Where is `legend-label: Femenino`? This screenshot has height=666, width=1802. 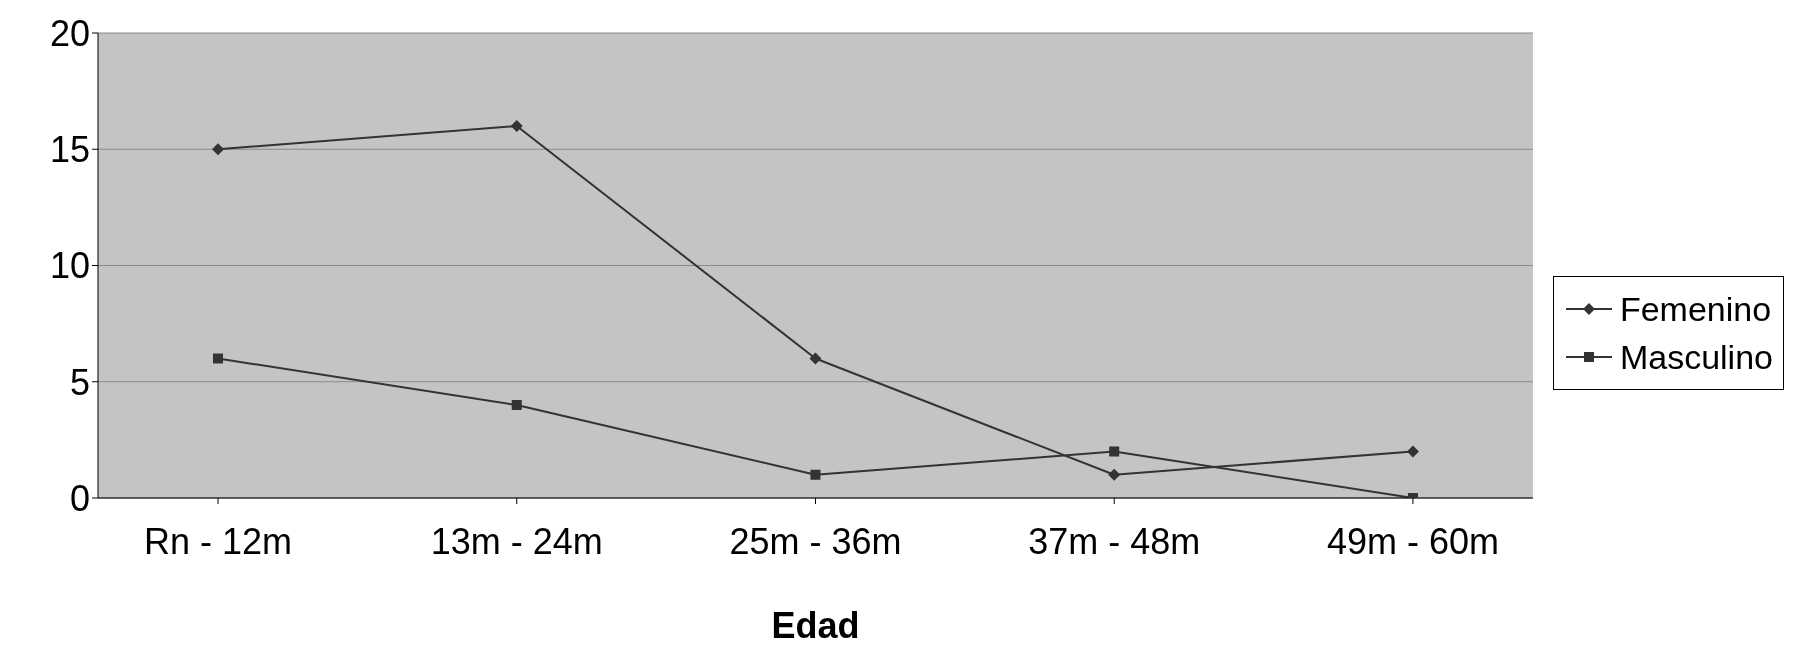
legend-label: Femenino is located at coordinates (1695, 309).